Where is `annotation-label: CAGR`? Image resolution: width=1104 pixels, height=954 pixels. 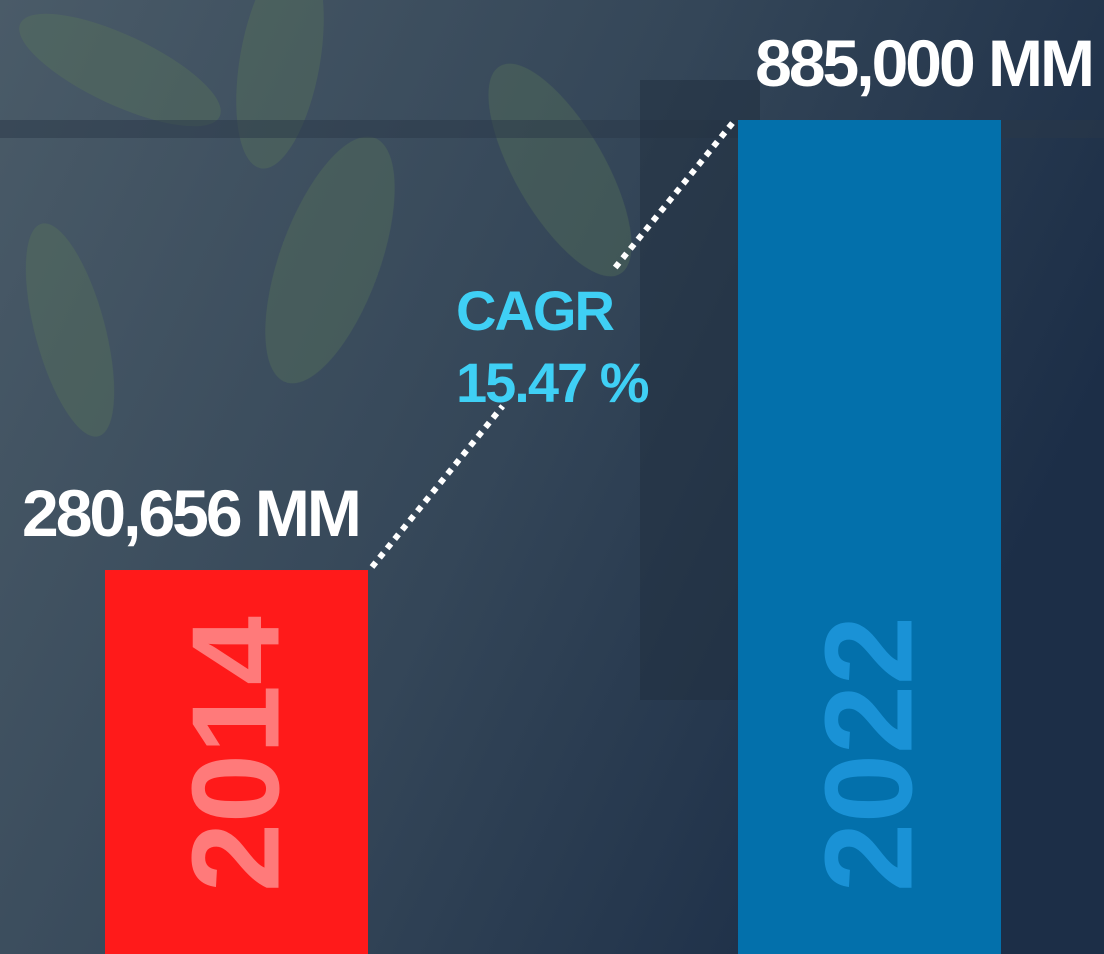
annotation-label: CAGR is located at coordinates (535, 310).